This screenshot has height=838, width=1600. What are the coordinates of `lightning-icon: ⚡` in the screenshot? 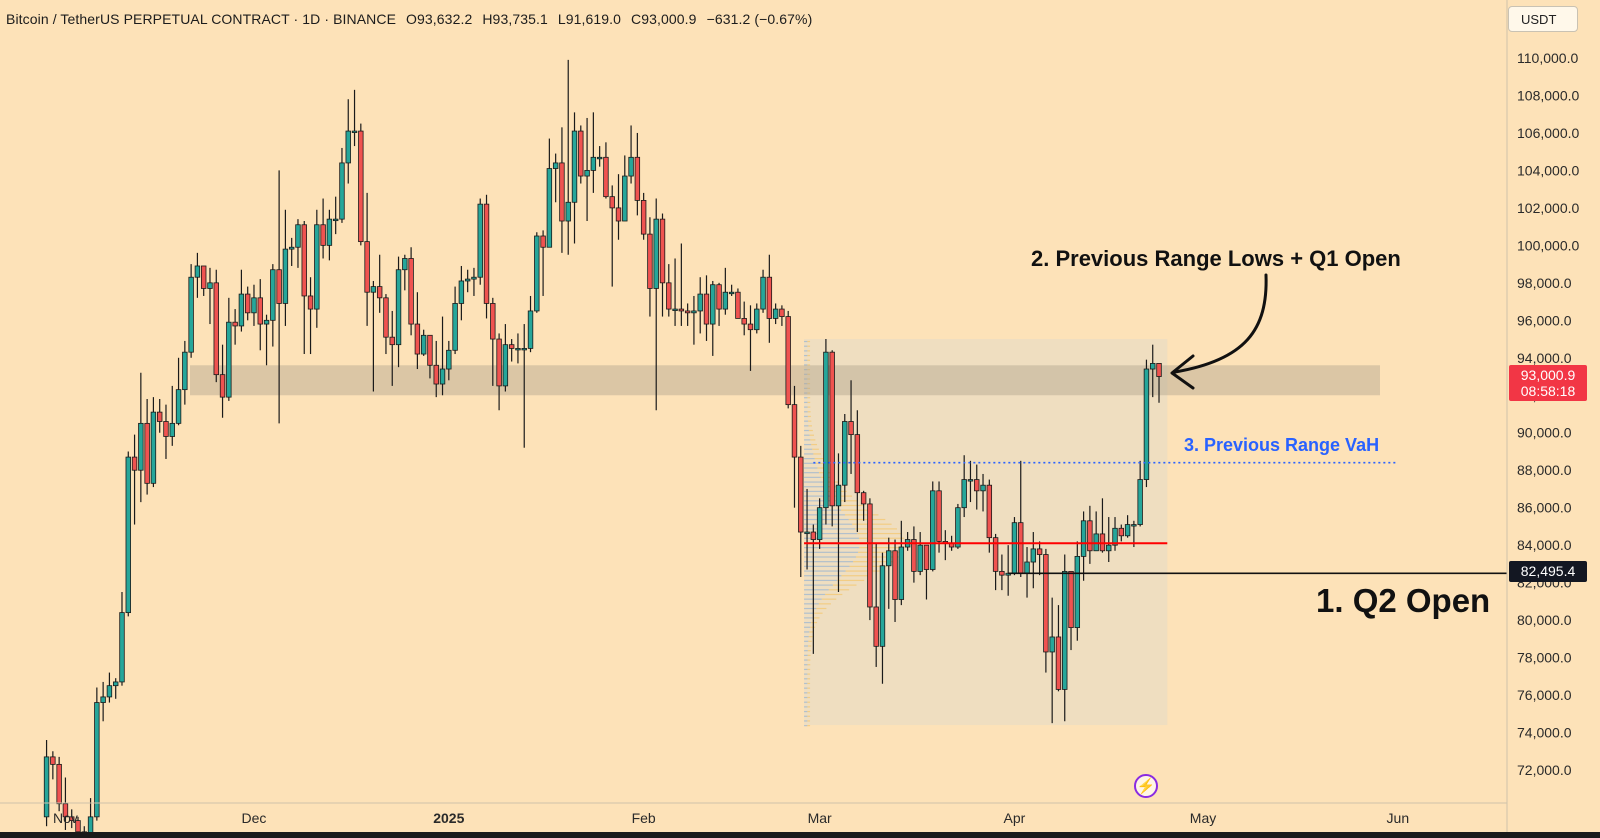 It's located at (1146, 786).